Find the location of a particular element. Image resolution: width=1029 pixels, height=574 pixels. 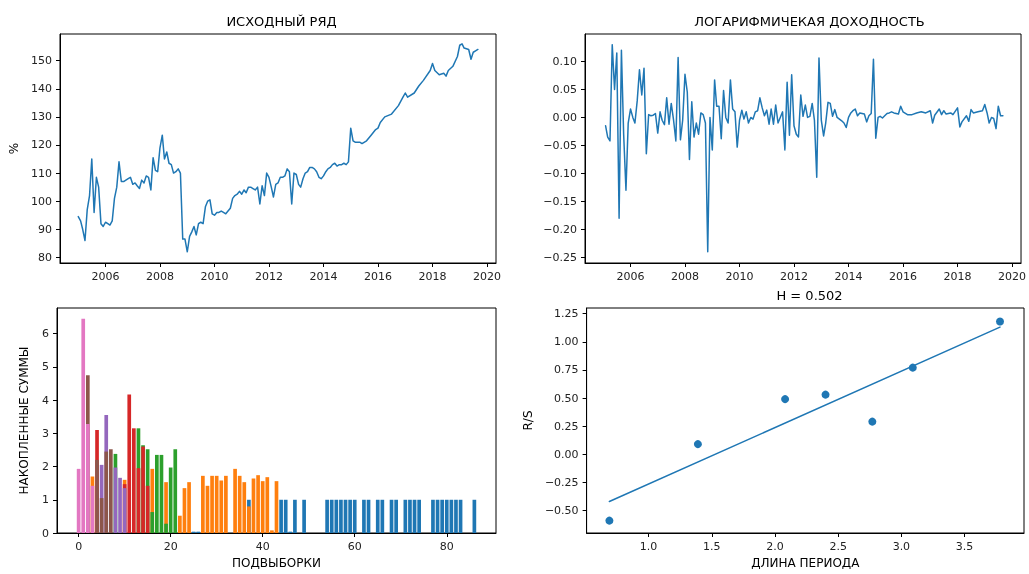

y-tick-label: 100 is located at coordinates (41, 201).